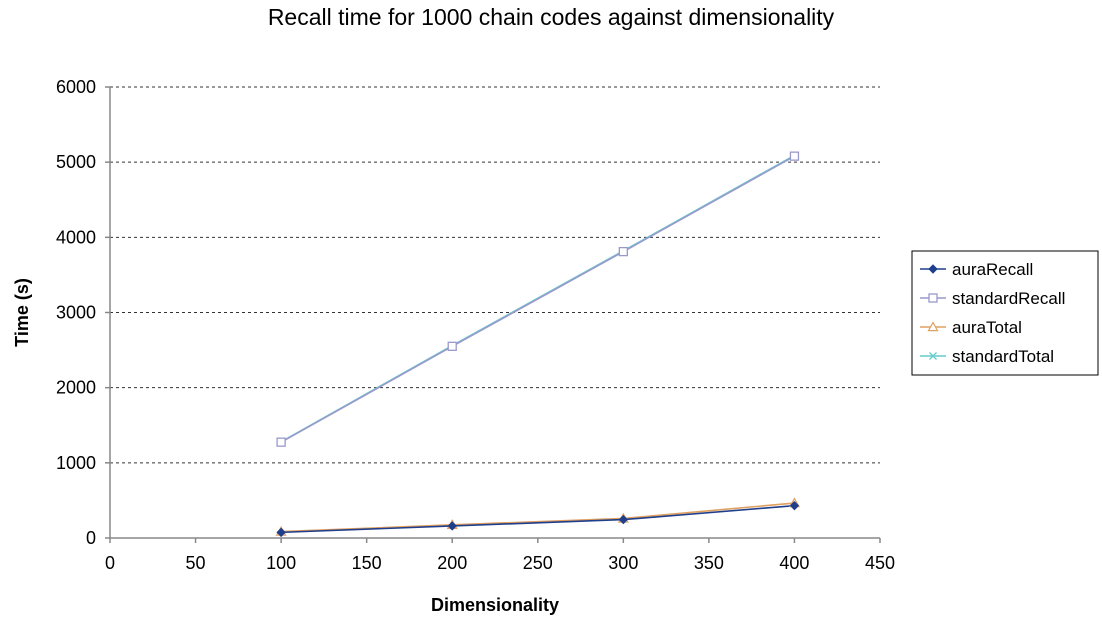  Describe the element at coordinates (794, 563) in the screenshot. I see `x-tick-label: 400` at that location.